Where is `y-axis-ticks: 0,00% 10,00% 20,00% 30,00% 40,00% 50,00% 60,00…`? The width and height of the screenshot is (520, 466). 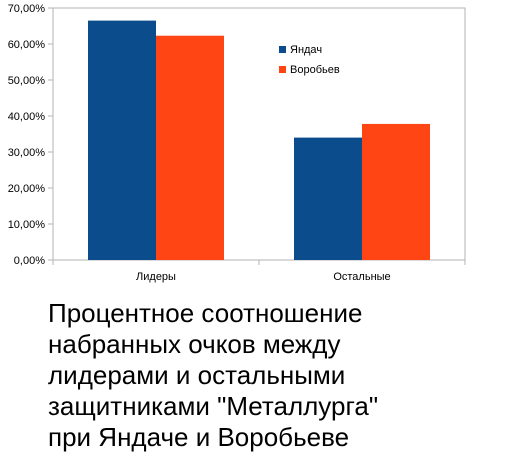
y-axis-ticks: 0,00% 10,00% 20,00% 30,00% 40,00% 50,00% 60,00… is located at coordinates (30, 135).